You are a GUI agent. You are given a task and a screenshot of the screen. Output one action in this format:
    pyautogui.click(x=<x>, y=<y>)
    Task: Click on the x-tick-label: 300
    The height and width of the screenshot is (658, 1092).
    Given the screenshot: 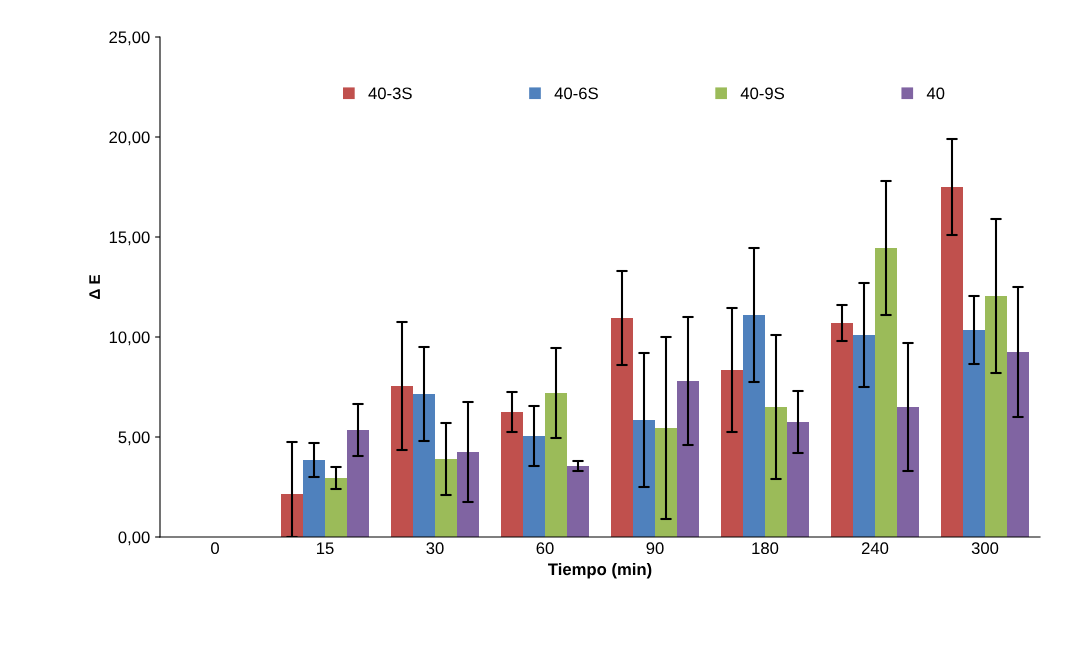 What is the action you would take?
    pyautogui.click(x=985, y=548)
    